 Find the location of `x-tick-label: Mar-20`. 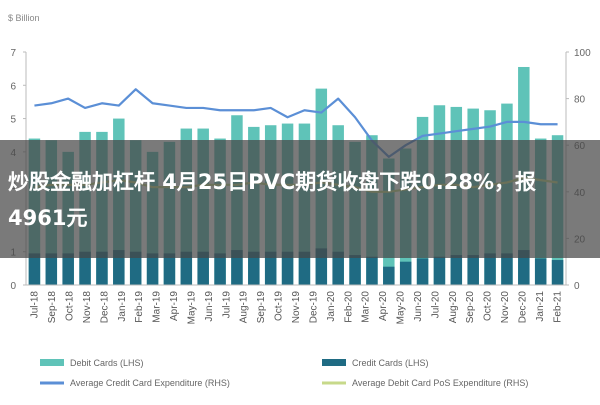

x-tick-label: Mar-20 is located at coordinates (366, 307).